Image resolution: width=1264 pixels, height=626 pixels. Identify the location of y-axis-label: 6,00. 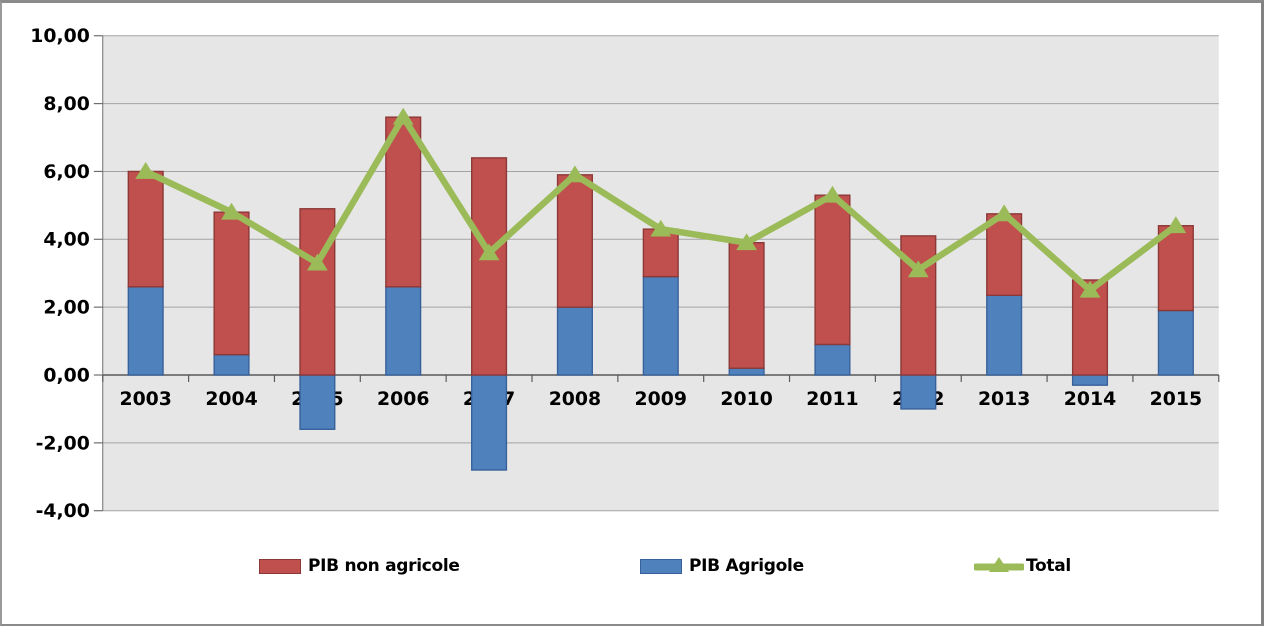
(66, 172).